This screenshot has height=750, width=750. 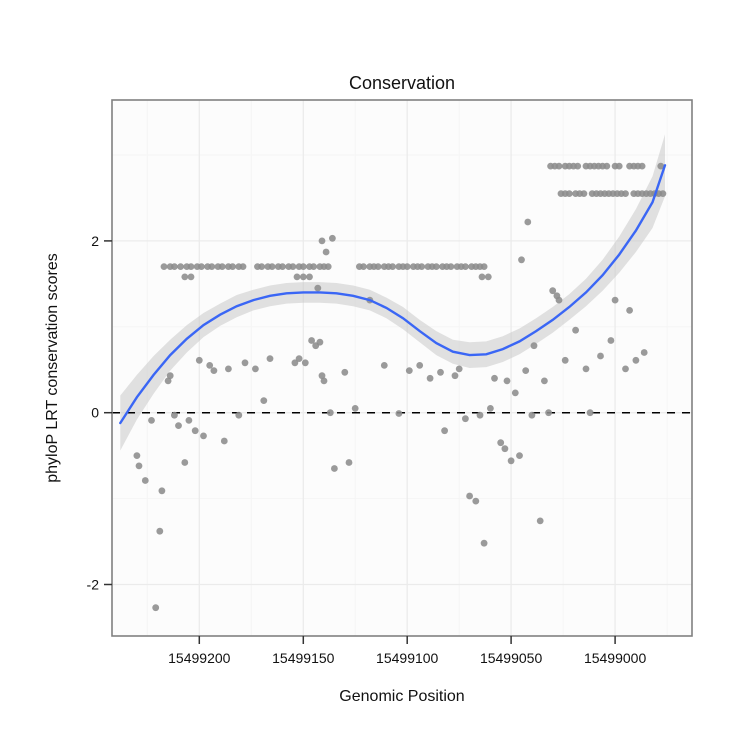 I want to click on y-tick-label: -2, so click(x=93, y=585).